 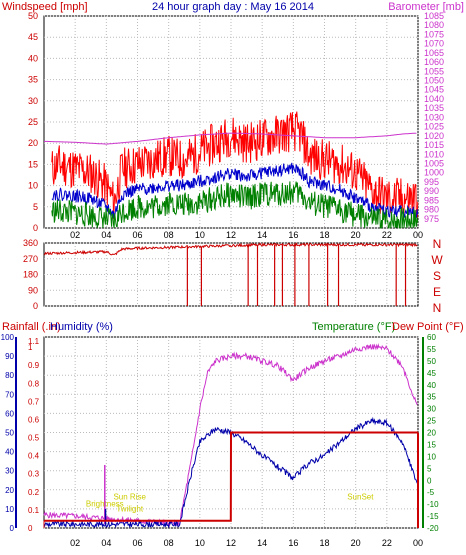 What do you see at coordinates (434, 44) in the screenshot?
I see `baro-y-tick-label: 1070` at bounding box center [434, 44].